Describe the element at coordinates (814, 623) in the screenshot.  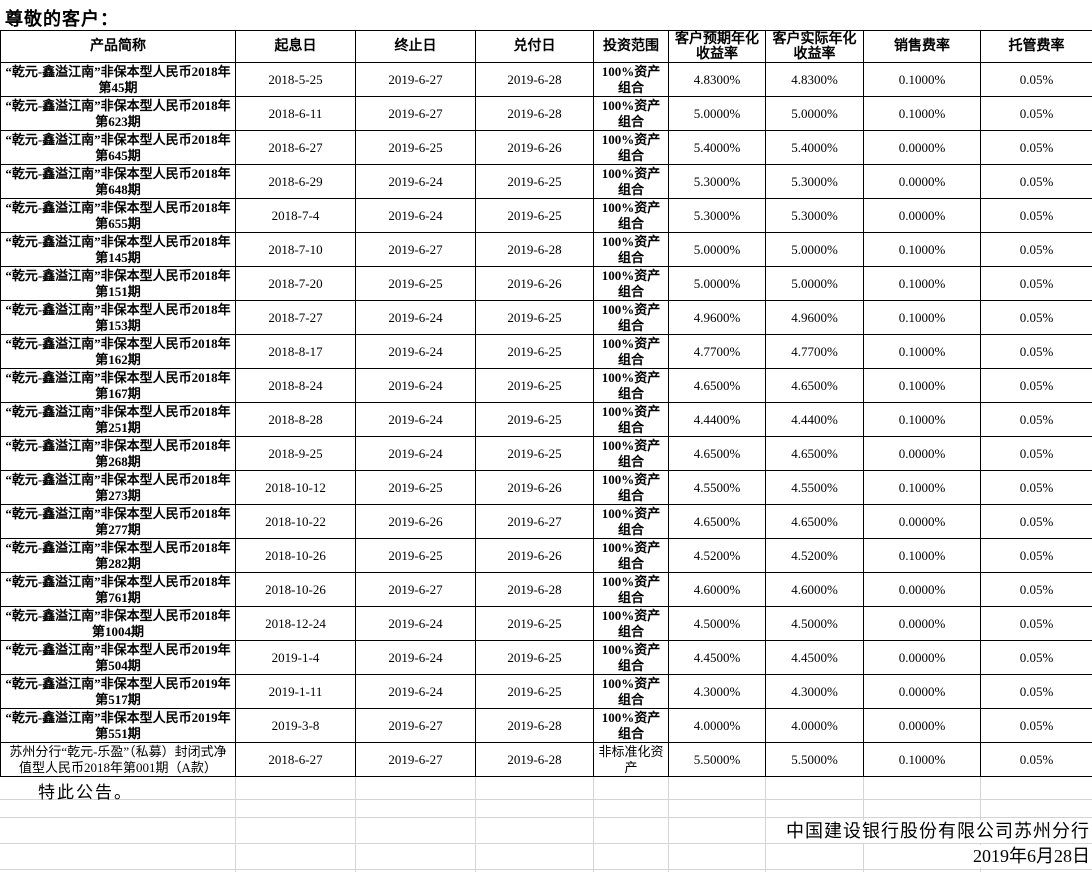
I see `actual-rate-cell: 4.5000%` at that location.